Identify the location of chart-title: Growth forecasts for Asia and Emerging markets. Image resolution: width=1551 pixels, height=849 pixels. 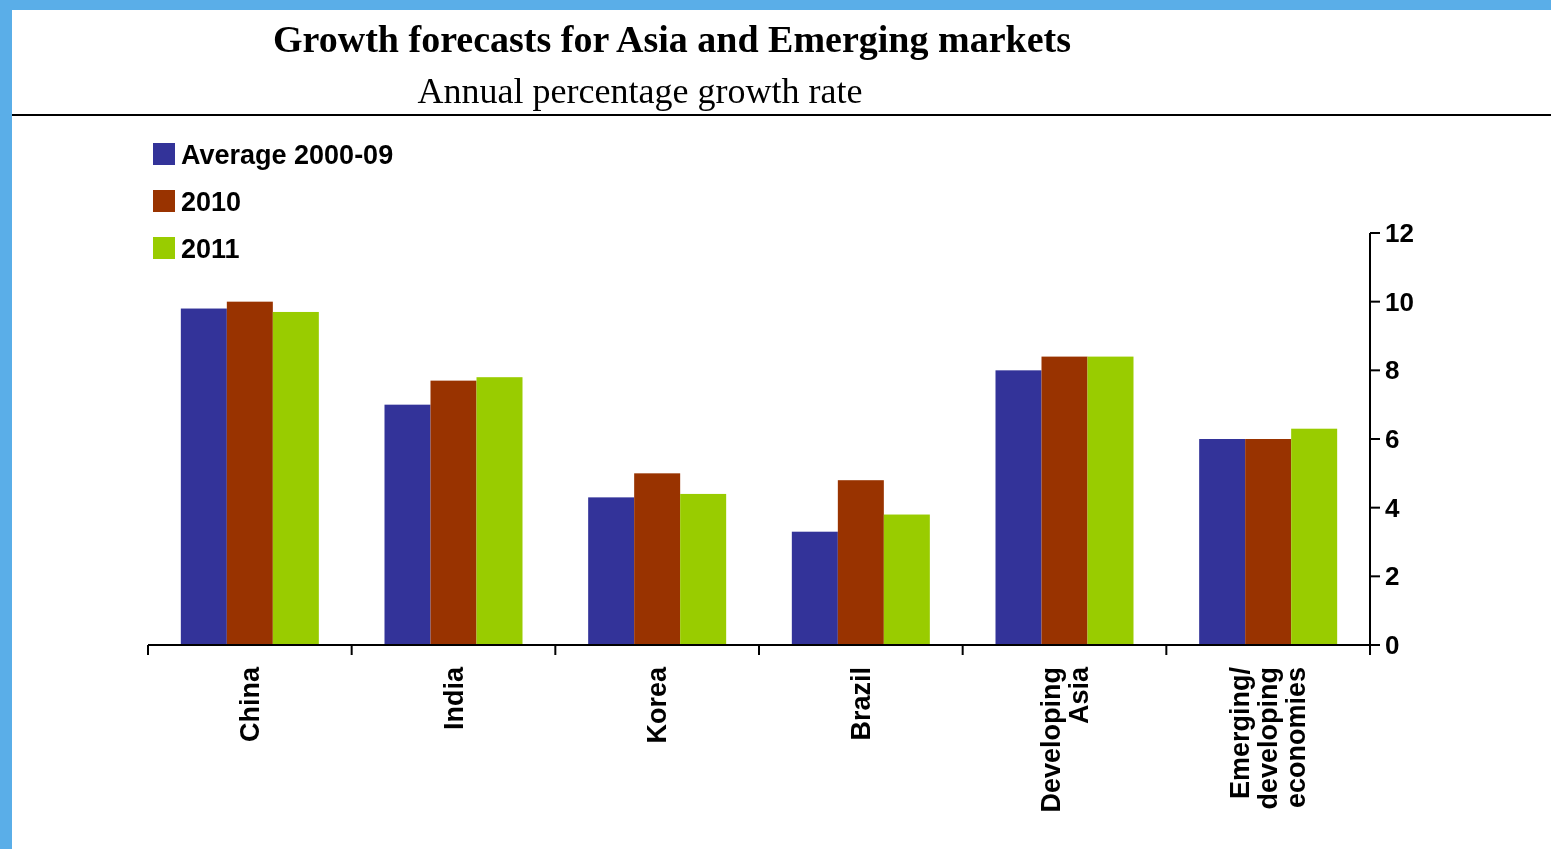
(672, 39).